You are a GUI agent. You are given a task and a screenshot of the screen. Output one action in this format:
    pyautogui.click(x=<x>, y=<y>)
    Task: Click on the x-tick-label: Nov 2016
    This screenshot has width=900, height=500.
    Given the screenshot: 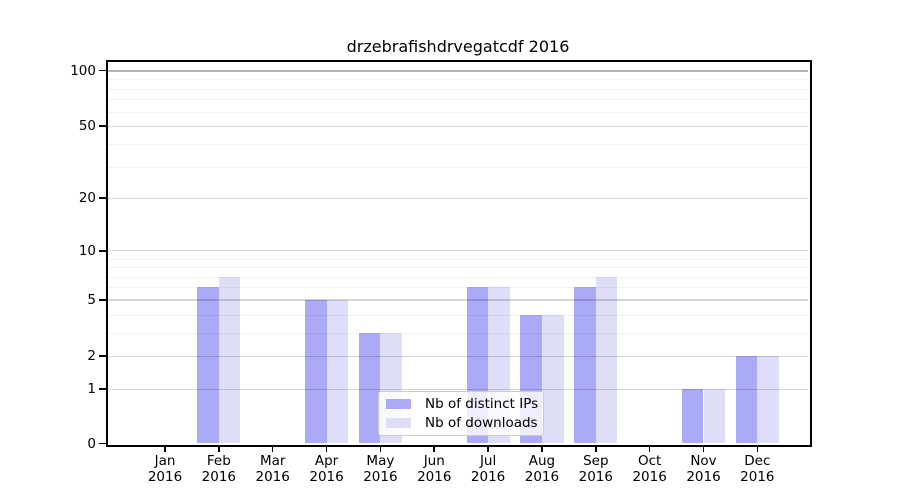 What is the action you would take?
    pyautogui.click(x=703, y=469)
    